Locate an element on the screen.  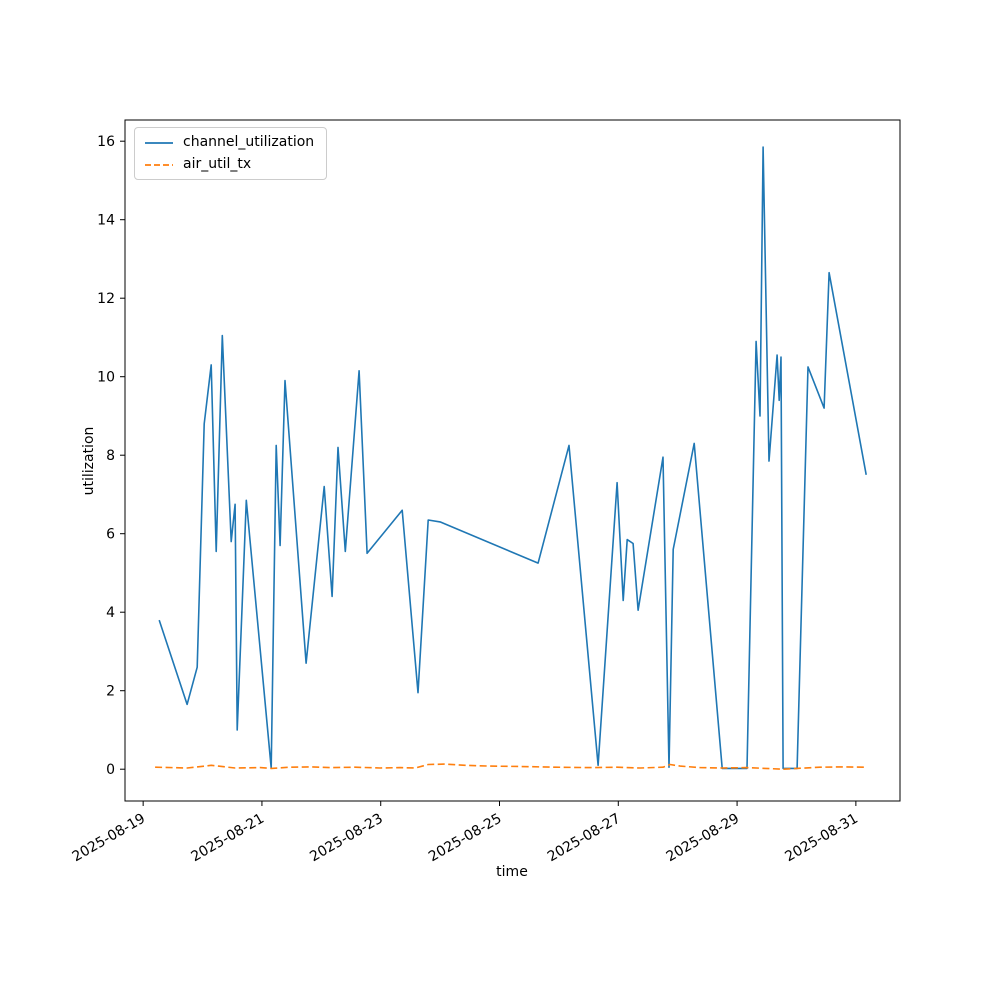
x-tick-label: 2025-08-29 is located at coordinates (703, 838).